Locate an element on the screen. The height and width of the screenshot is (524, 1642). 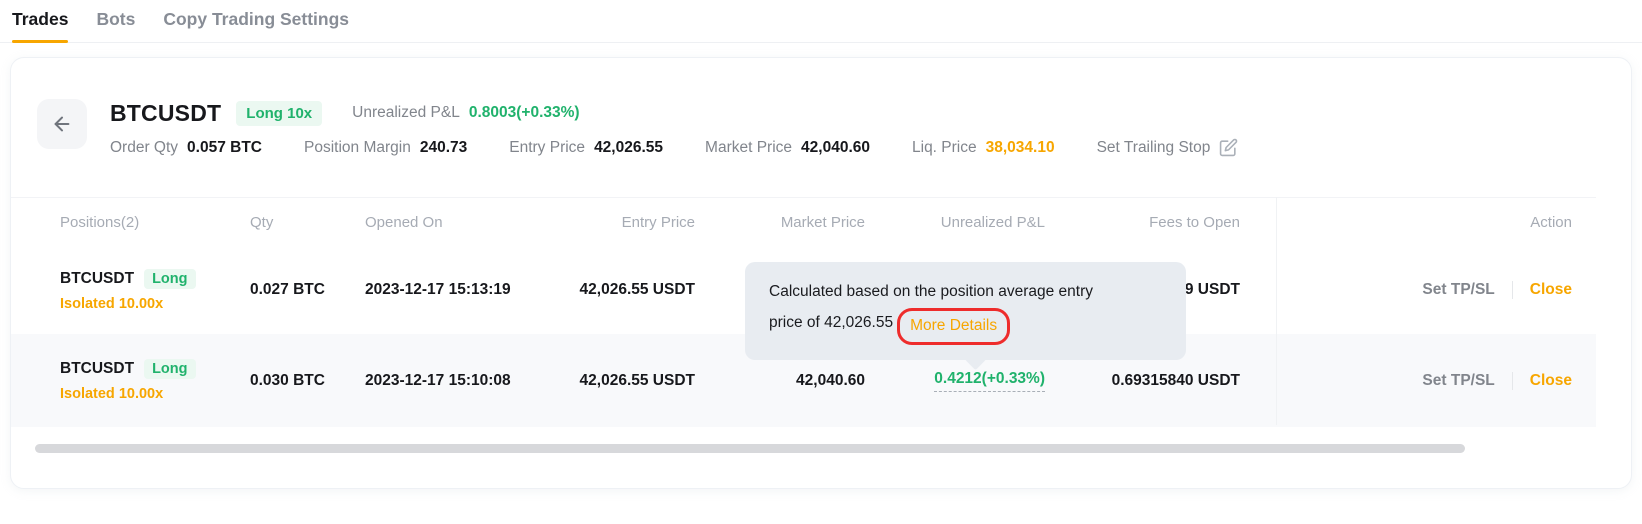
unrealized-pnl-label: Unrealized P&L is located at coordinates (406, 112).